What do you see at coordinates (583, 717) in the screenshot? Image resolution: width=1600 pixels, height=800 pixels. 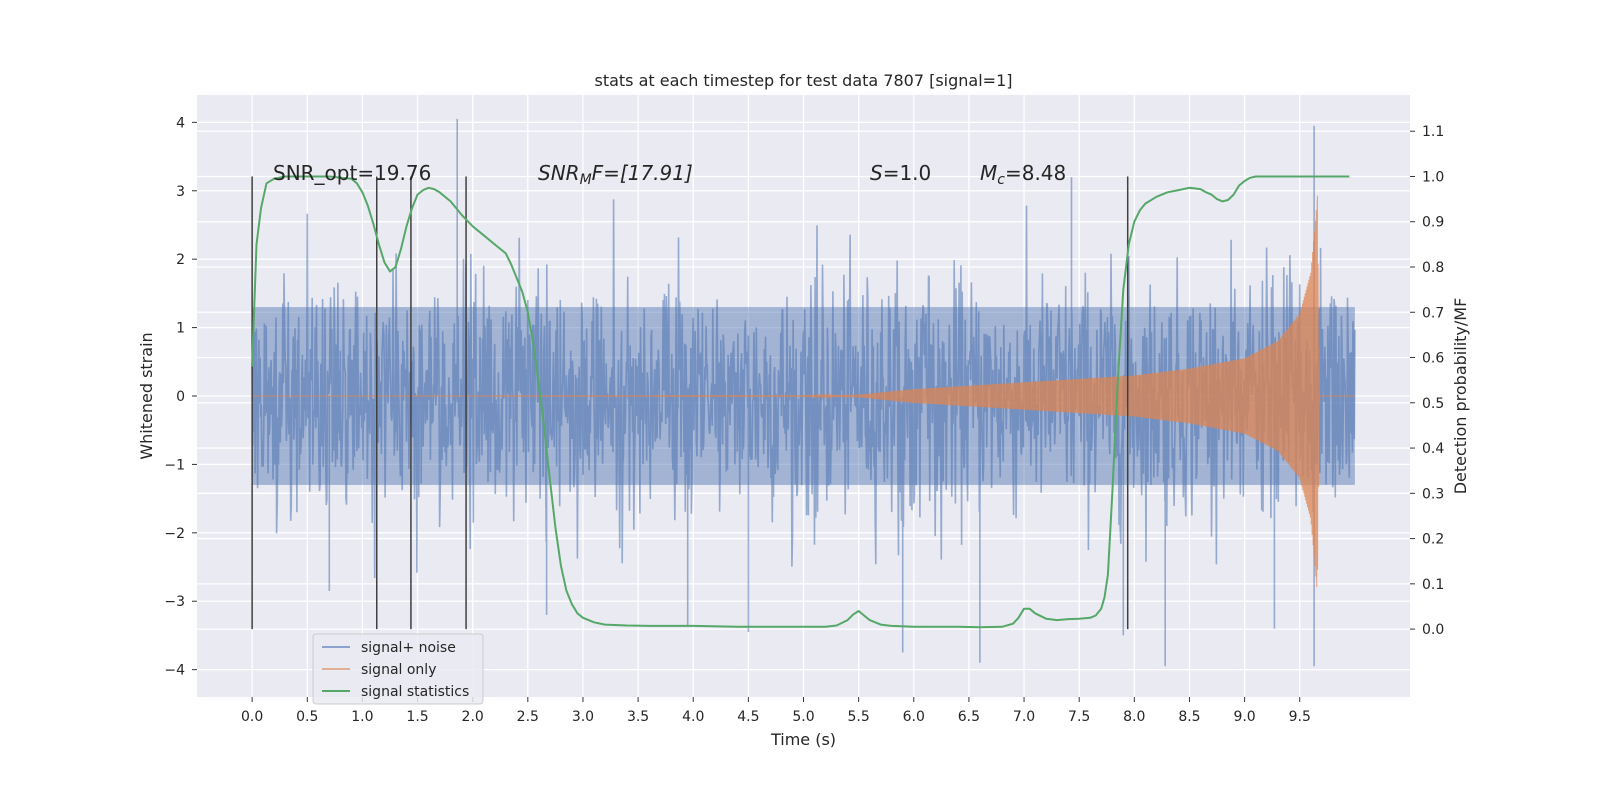 I see `x-tick-label: 3.0` at bounding box center [583, 717].